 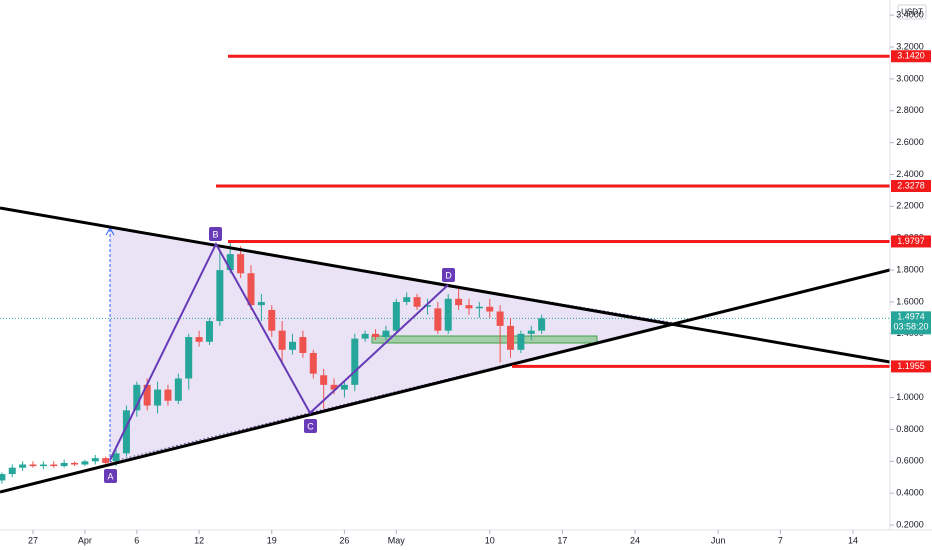 What do you see at coordinates (33, 540) in the screenshot?
I see `x-tick-label: 27` at bounding box center [33, 540].